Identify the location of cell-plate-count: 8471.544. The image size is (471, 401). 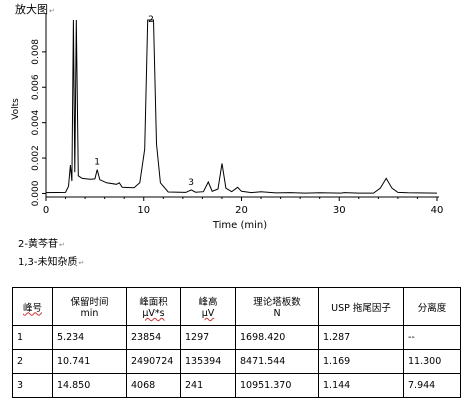
(277, 361).